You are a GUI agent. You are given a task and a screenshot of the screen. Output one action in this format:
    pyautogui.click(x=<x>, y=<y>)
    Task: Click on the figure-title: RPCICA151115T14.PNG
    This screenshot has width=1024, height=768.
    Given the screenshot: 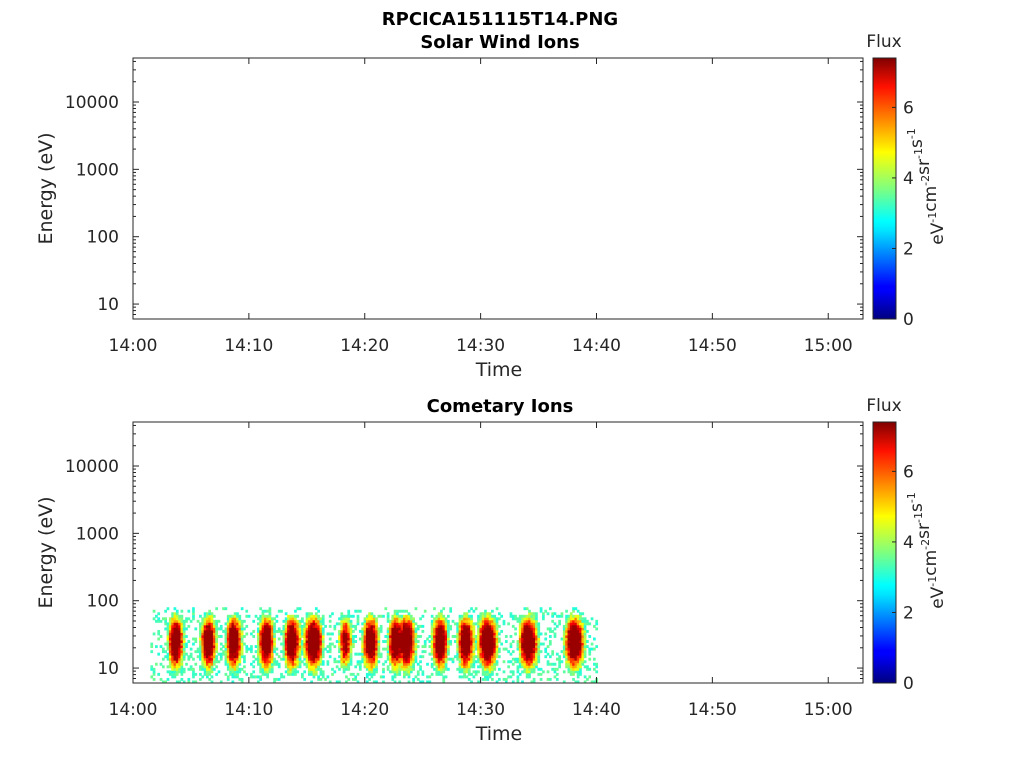 What is the action you would take?
    pyautogui.click(x=500, y=19)
    